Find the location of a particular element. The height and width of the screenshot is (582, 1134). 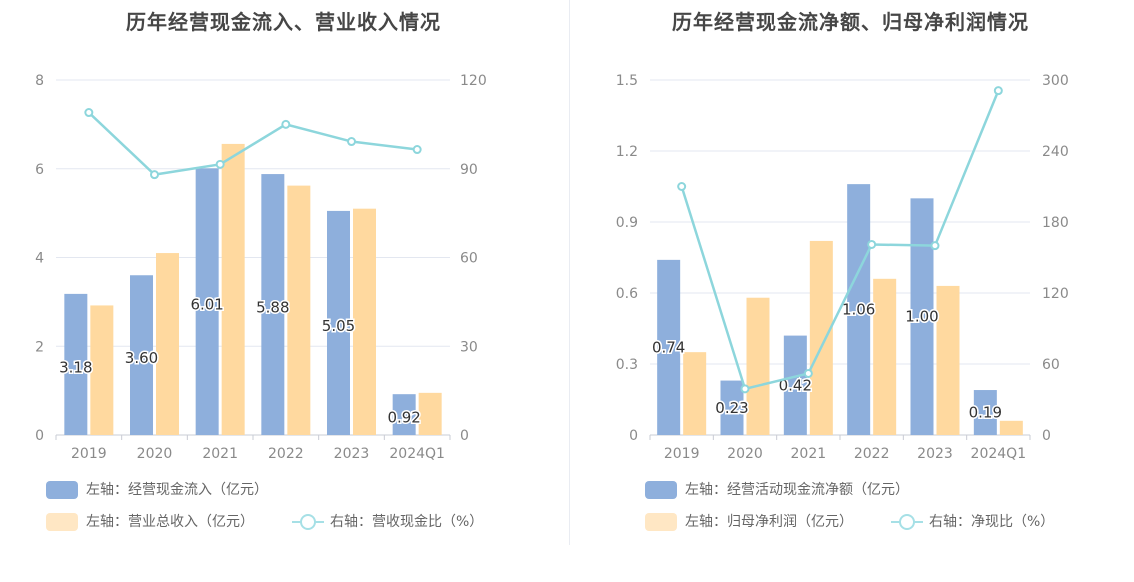

y-left-tick-label: 6 is located at coordinates (39, 170).